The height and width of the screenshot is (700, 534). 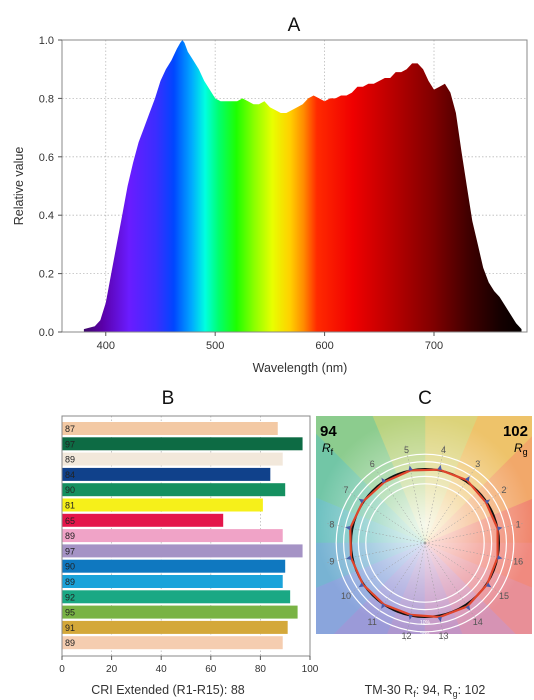 I want to click on tm30-center-fade, so click(x=424, y=525).